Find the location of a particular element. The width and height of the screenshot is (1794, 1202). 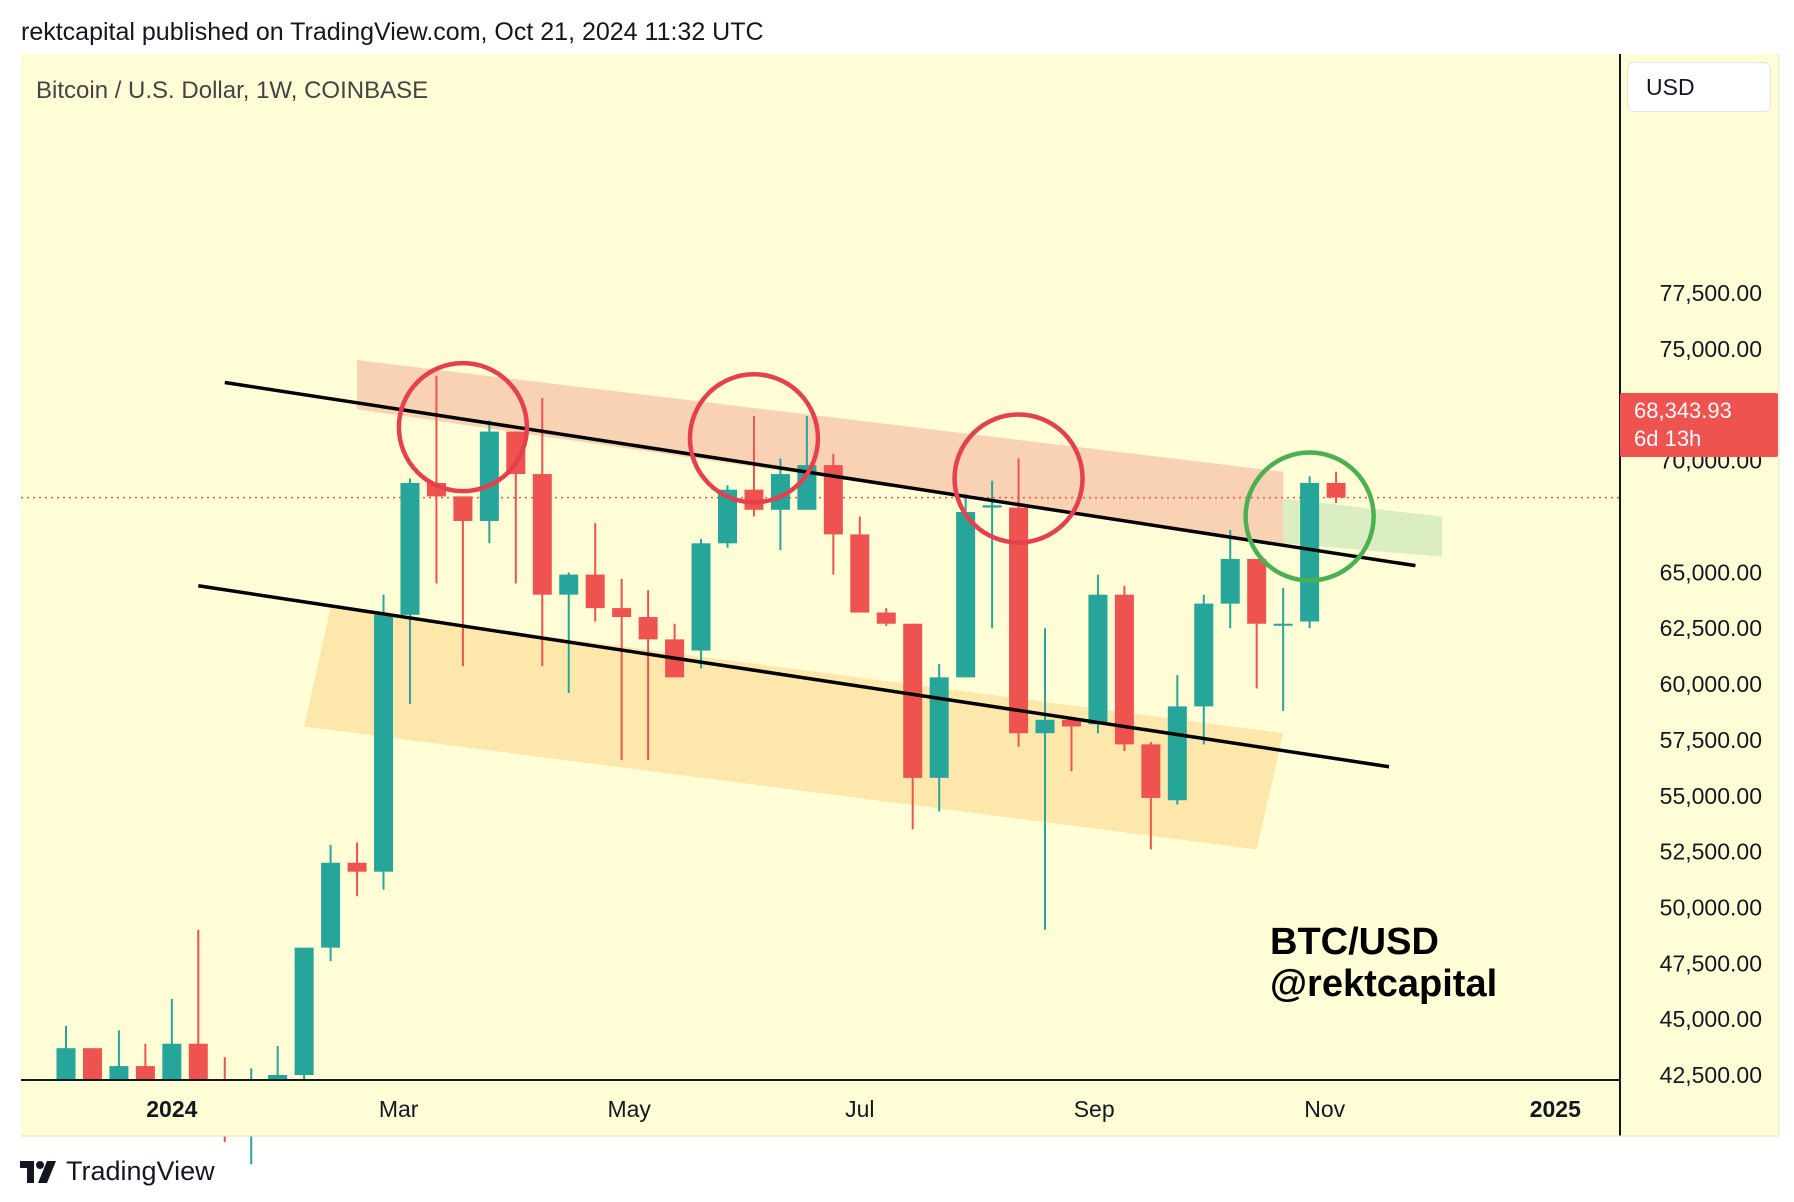

upper-channel-line is located at coordinates (820, 474).